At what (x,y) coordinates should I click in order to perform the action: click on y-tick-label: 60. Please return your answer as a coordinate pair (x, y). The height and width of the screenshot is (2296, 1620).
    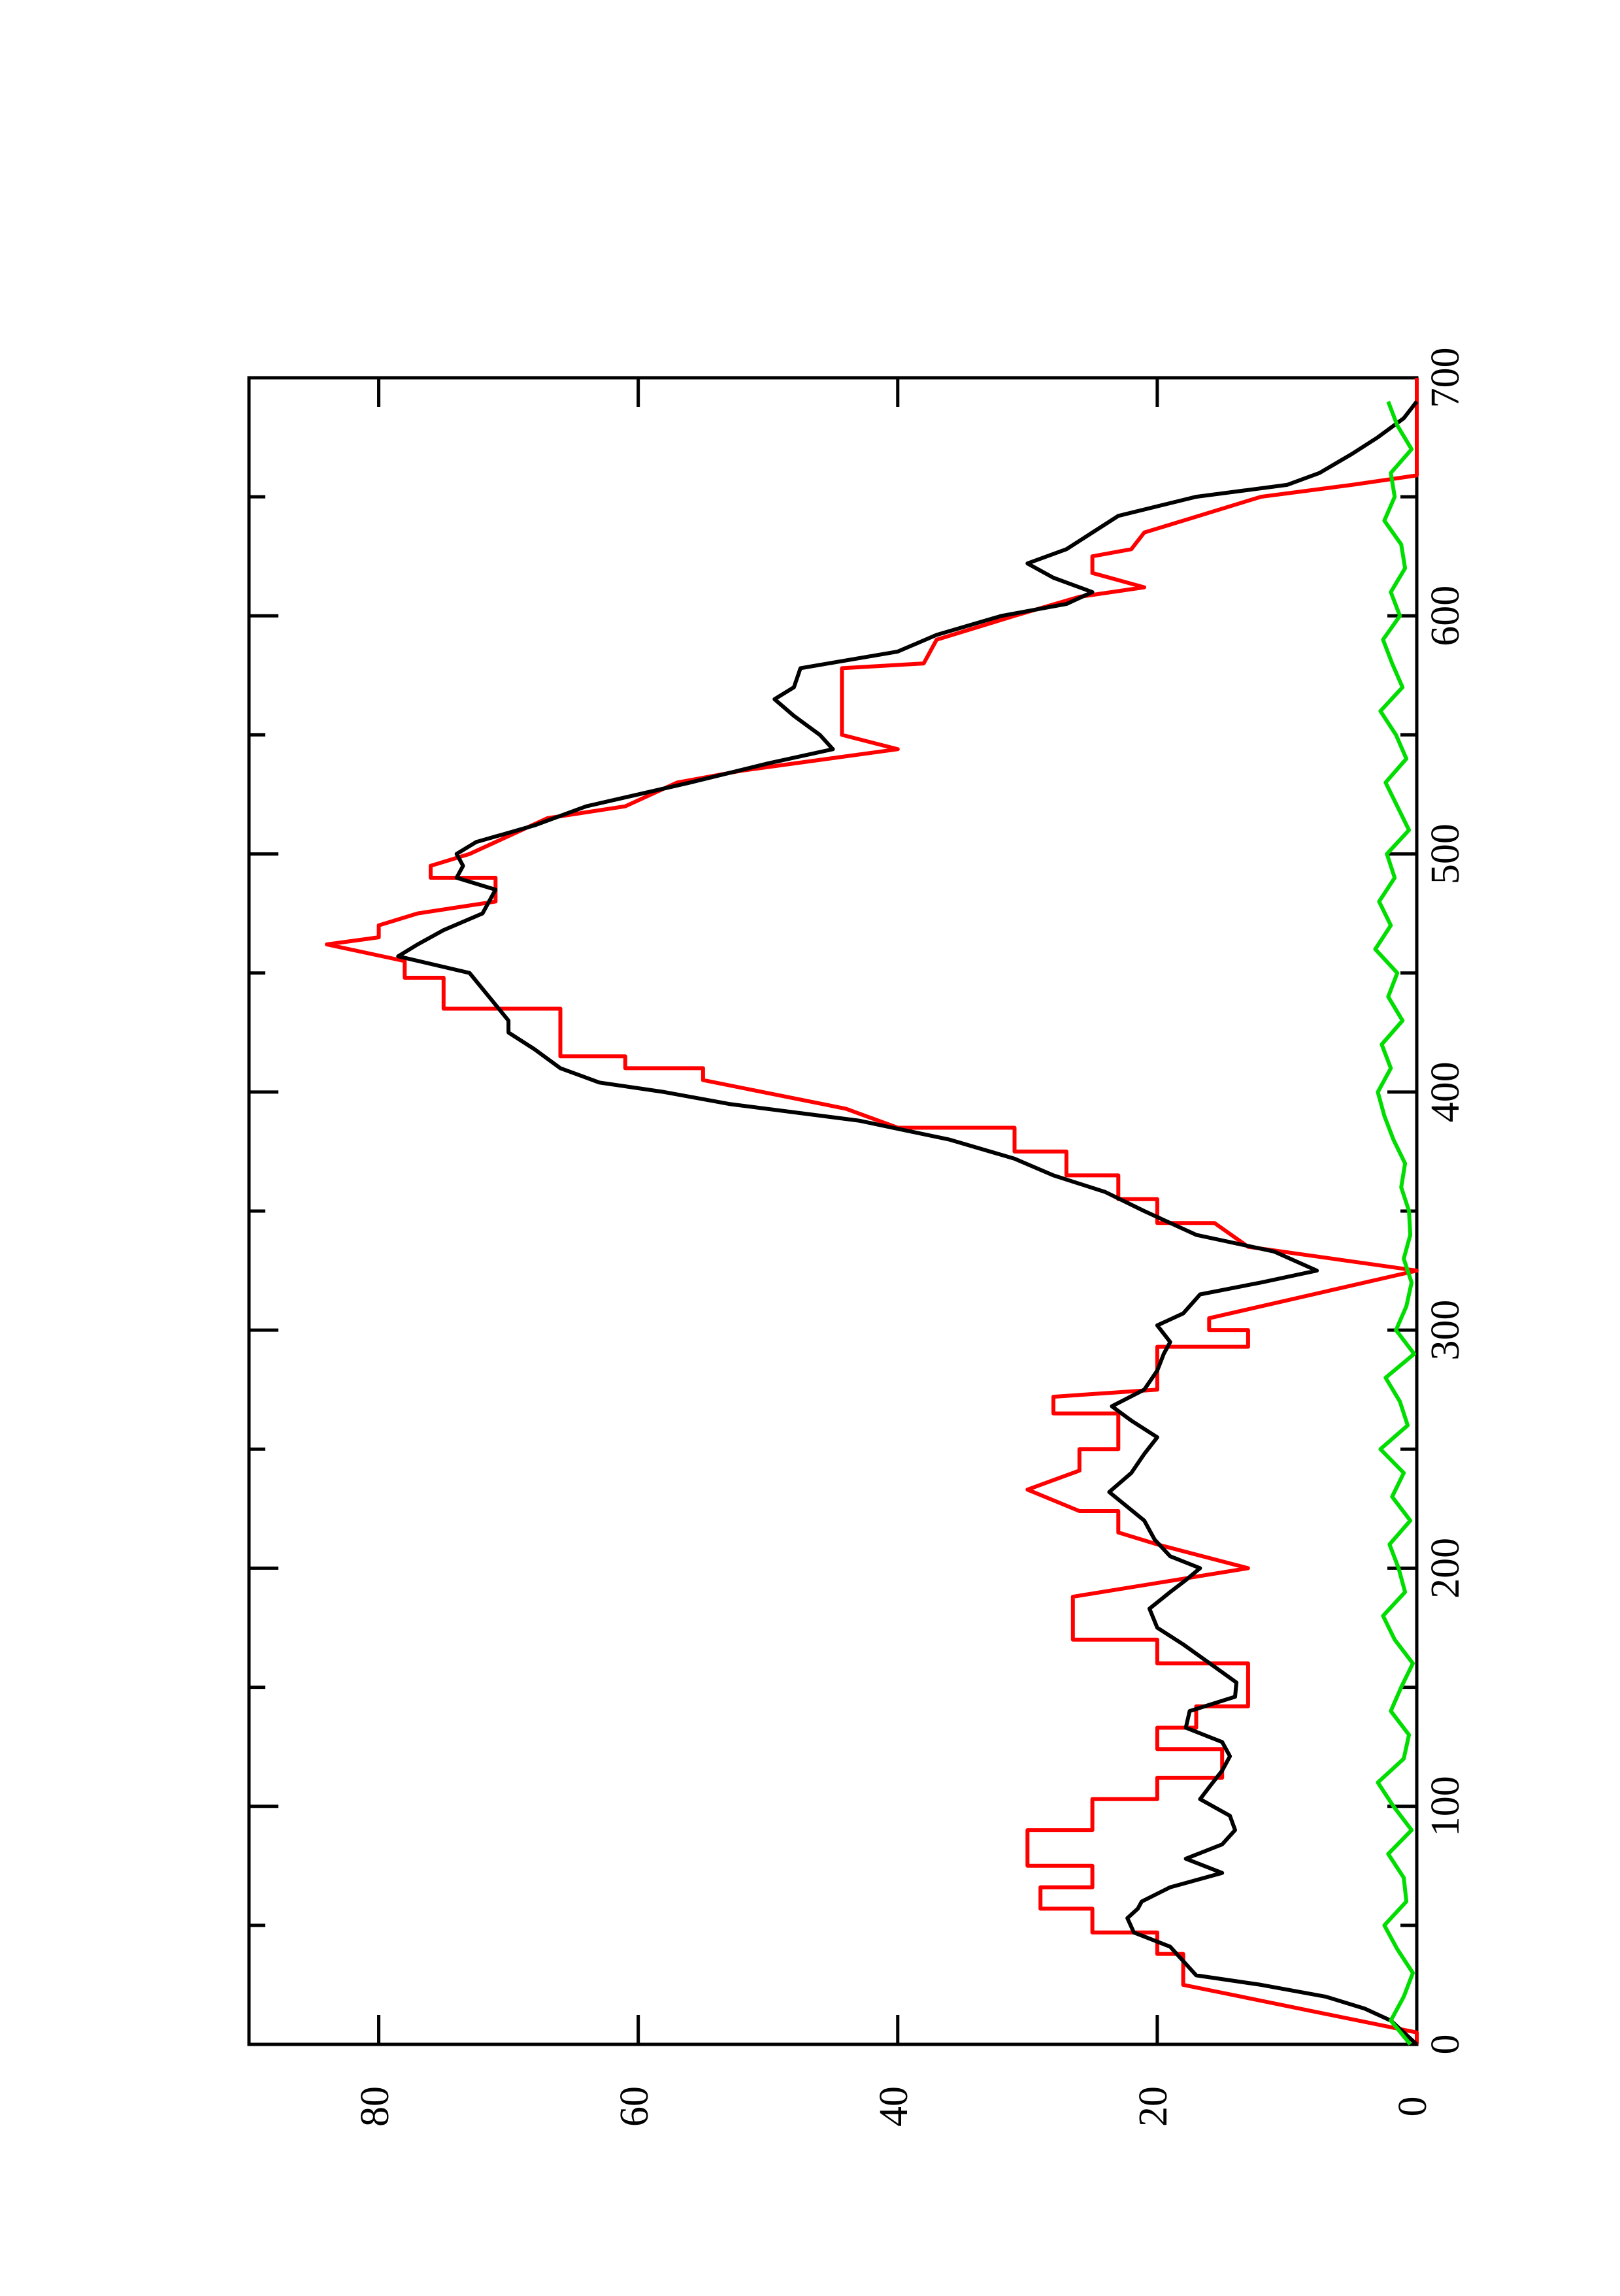
    Looking at the image, I should click on (634, 2106).